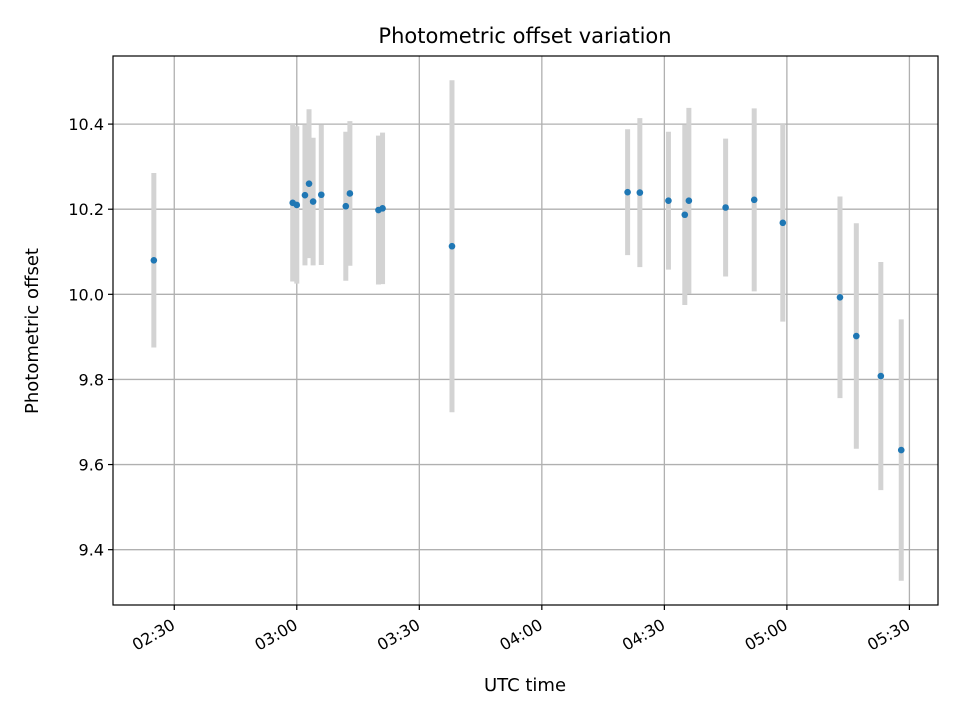 Image resolution: width=960 pixels, height=720 pixels. What do you see at coordinates (888, 635) in the screenshot?
I see `x-tick-label: 05:30` at bounding box center [888, 635].